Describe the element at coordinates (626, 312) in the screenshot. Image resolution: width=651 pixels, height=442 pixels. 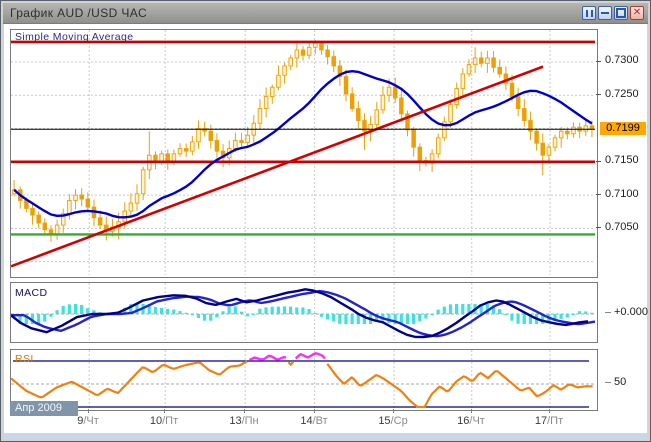
I see `macd-zero-label: +0.000` at that location.